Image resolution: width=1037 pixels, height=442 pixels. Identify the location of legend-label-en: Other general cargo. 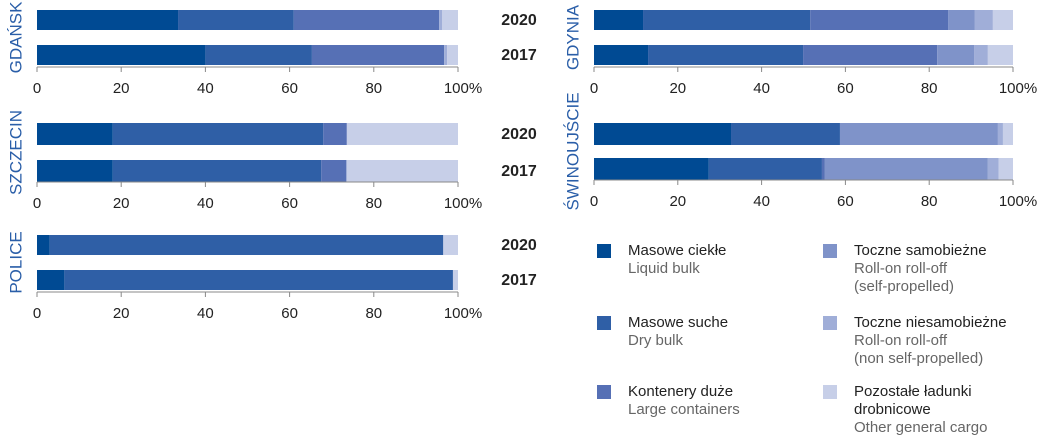
(920, 427).